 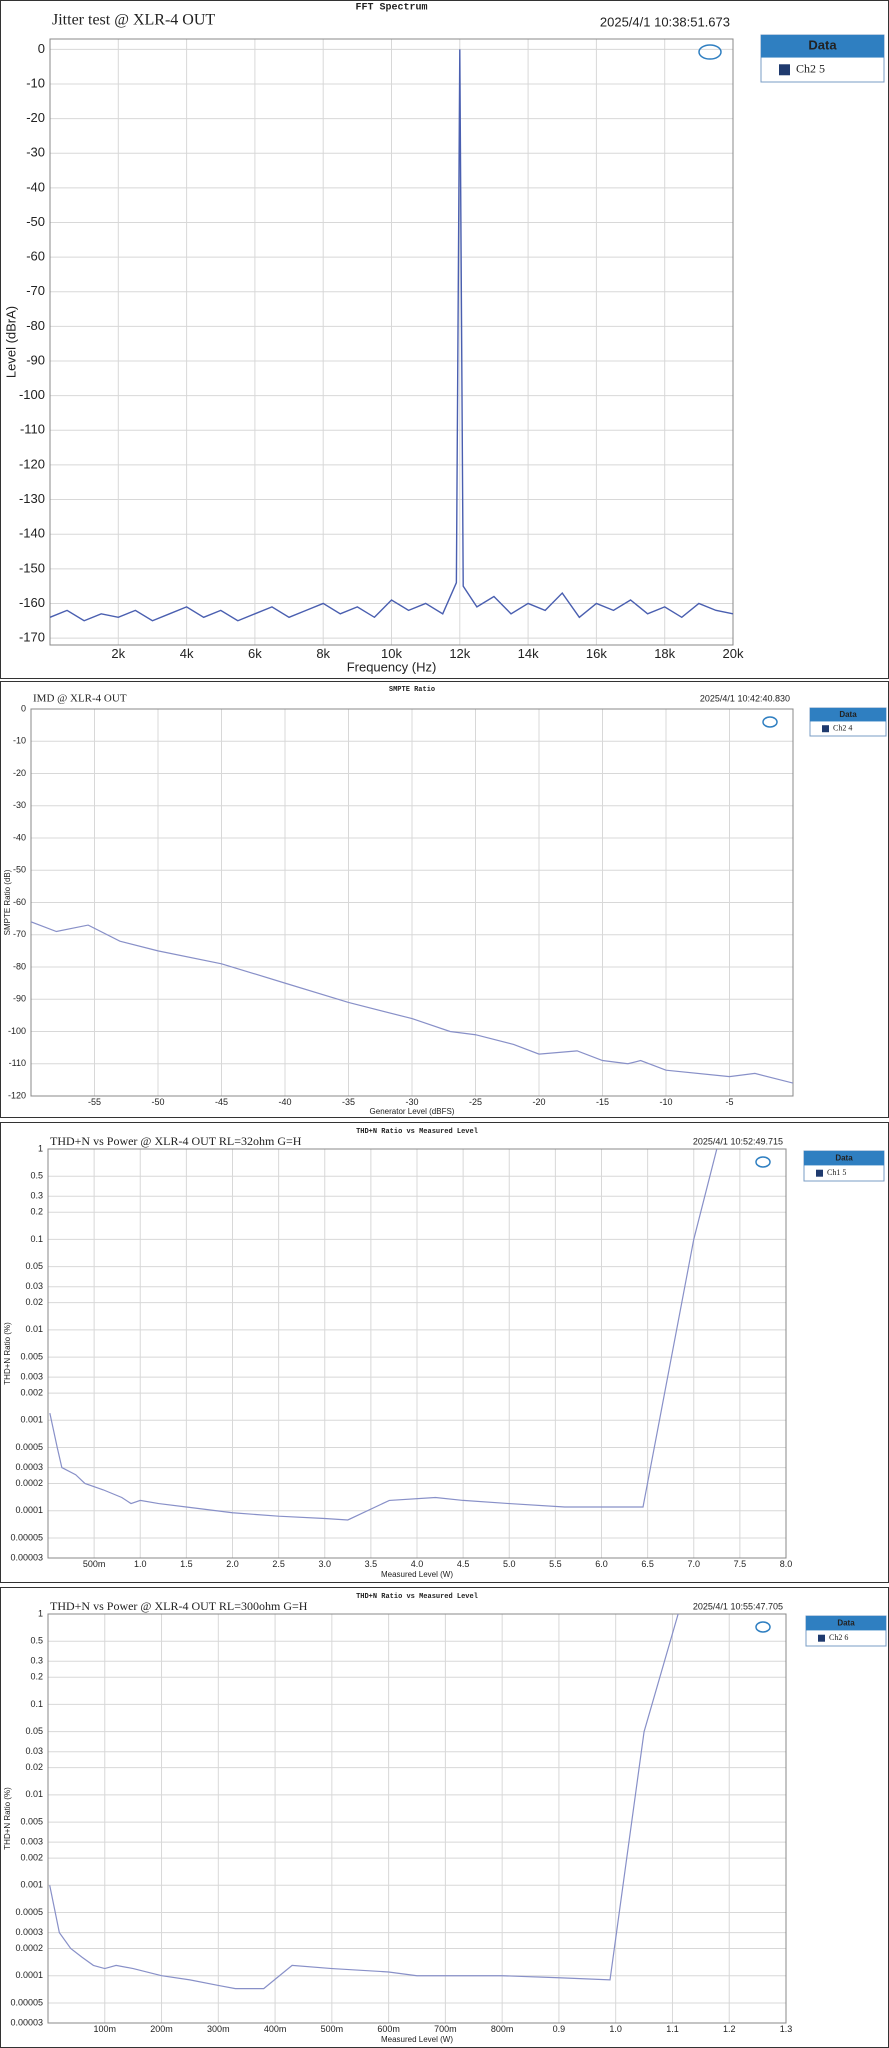 I want to click on x-tick-label: 300m, so click(x=218, y=2029).